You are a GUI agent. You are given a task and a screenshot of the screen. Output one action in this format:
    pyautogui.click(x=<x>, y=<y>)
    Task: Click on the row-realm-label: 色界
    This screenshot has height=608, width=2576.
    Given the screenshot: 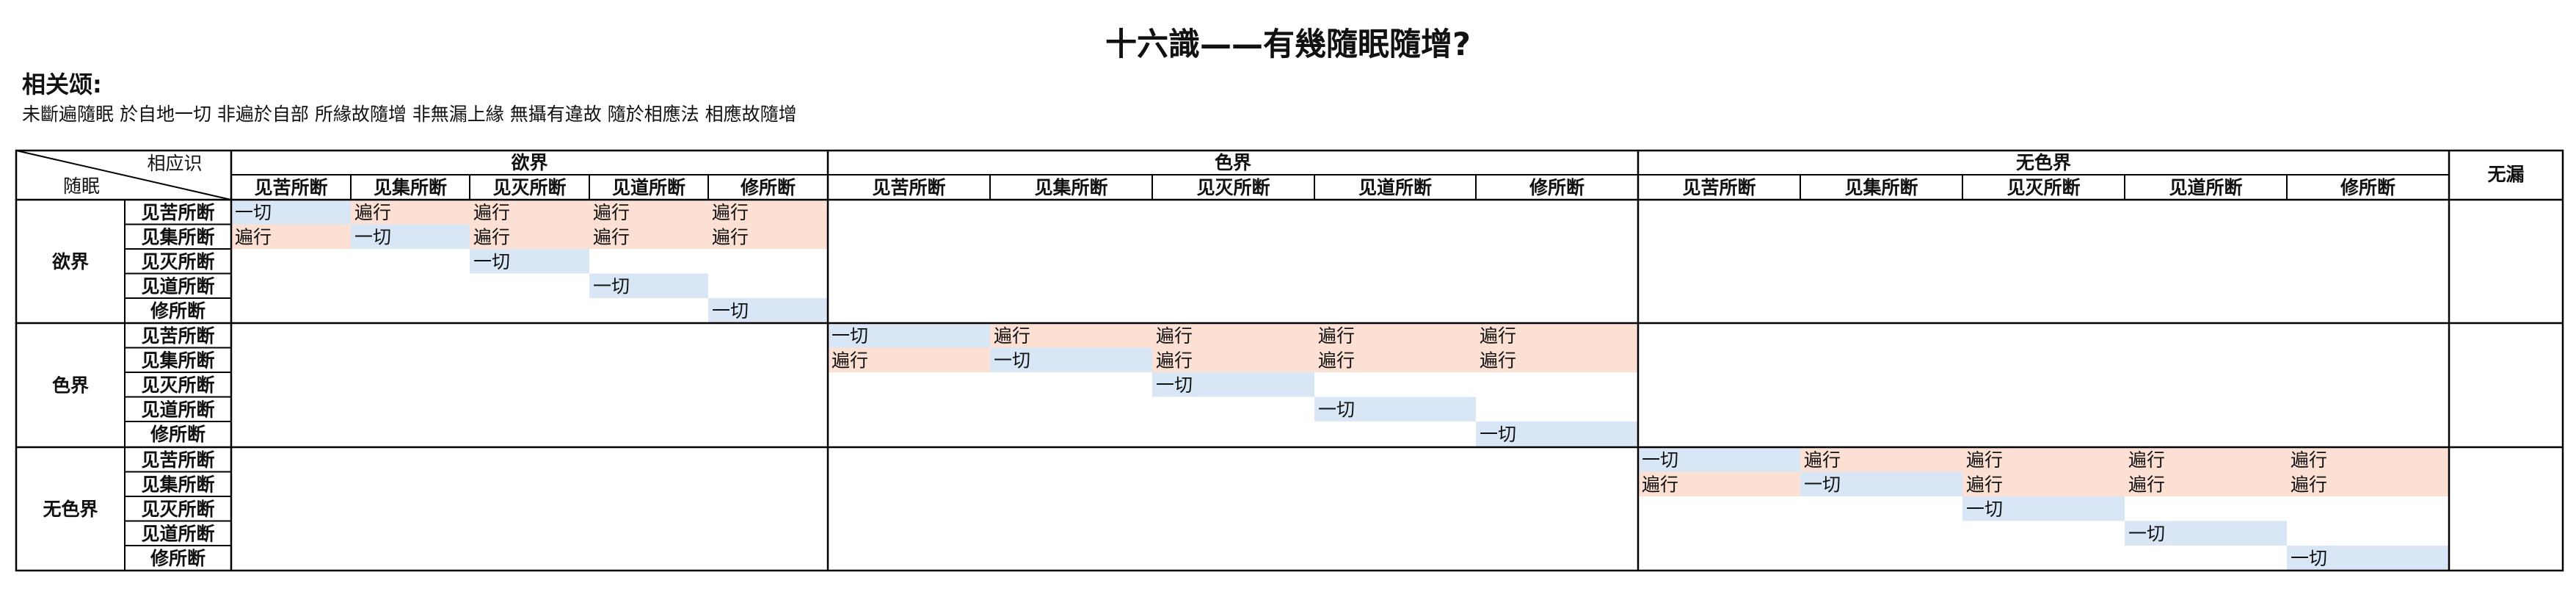 What is the action you would take?
    pyautogui.click(x=70, y=386)
    